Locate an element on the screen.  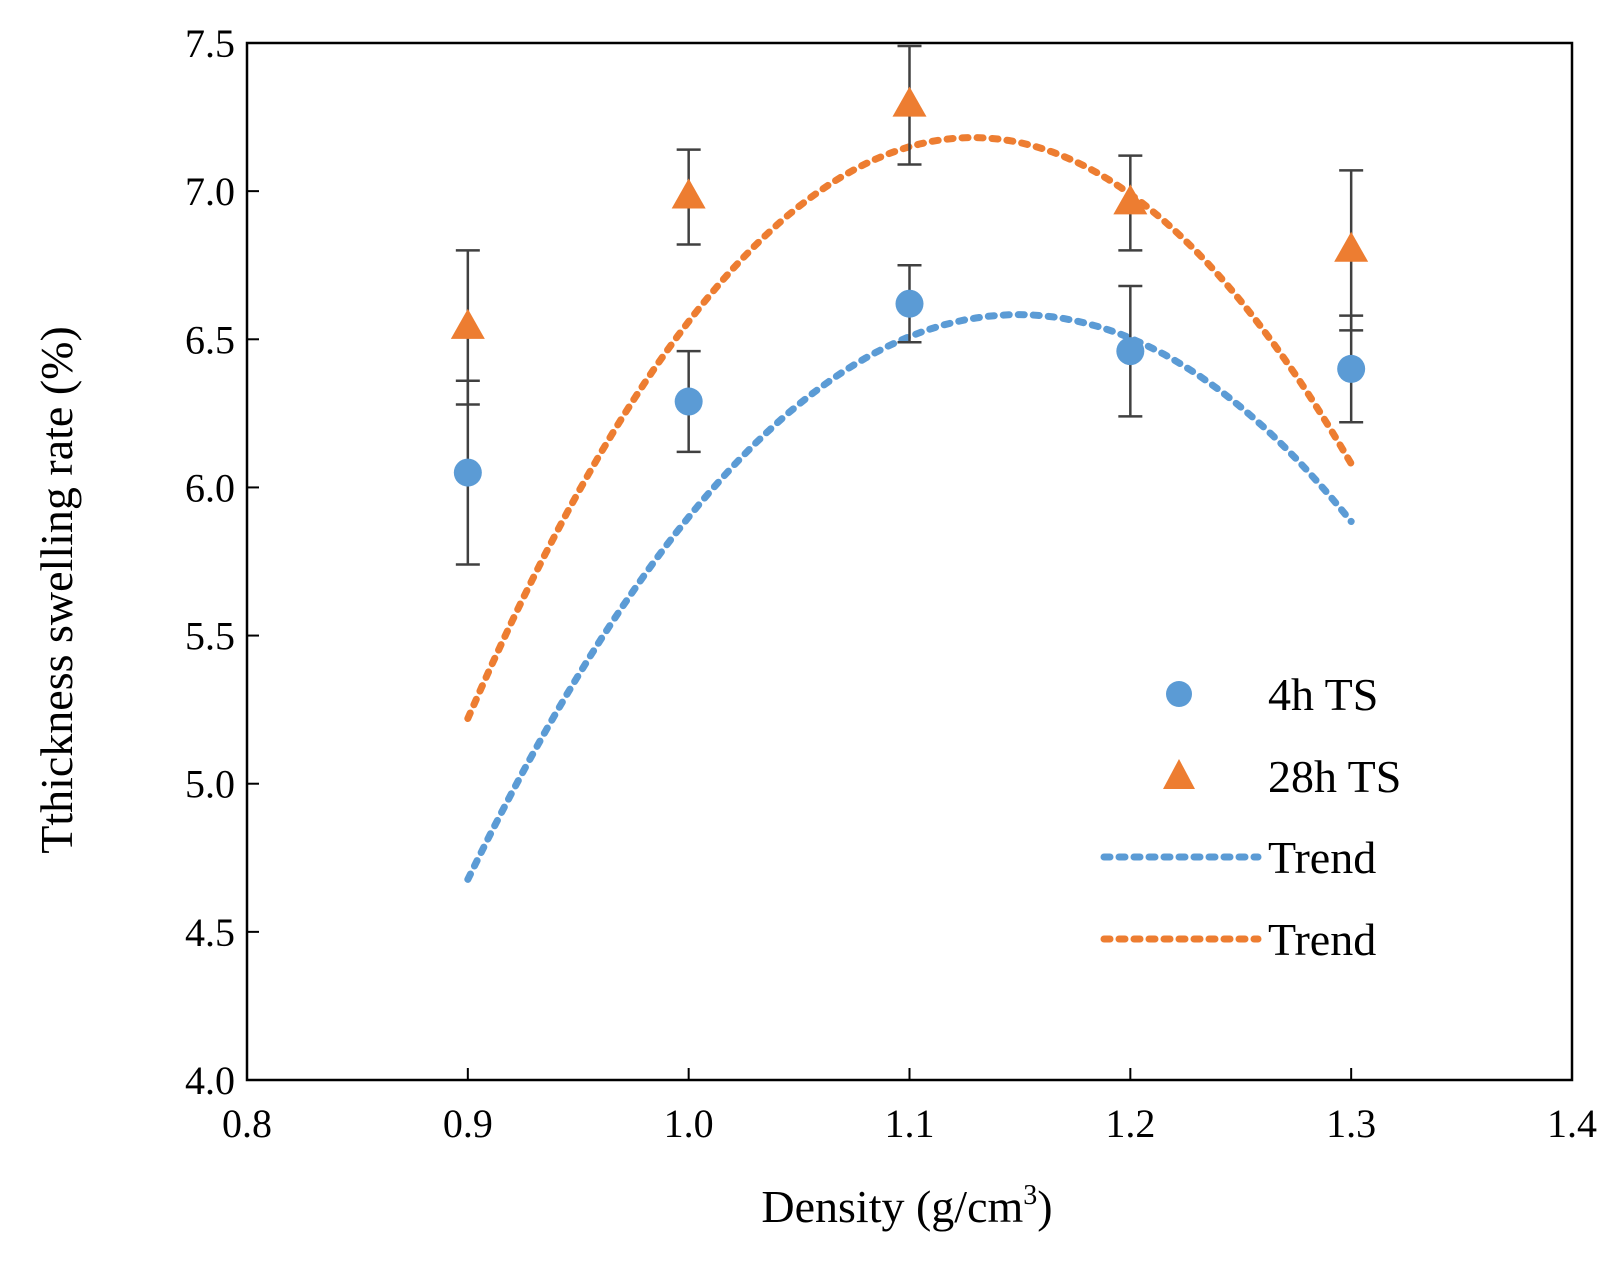
legend-marker-28h is located at coordinates (1179, 774).